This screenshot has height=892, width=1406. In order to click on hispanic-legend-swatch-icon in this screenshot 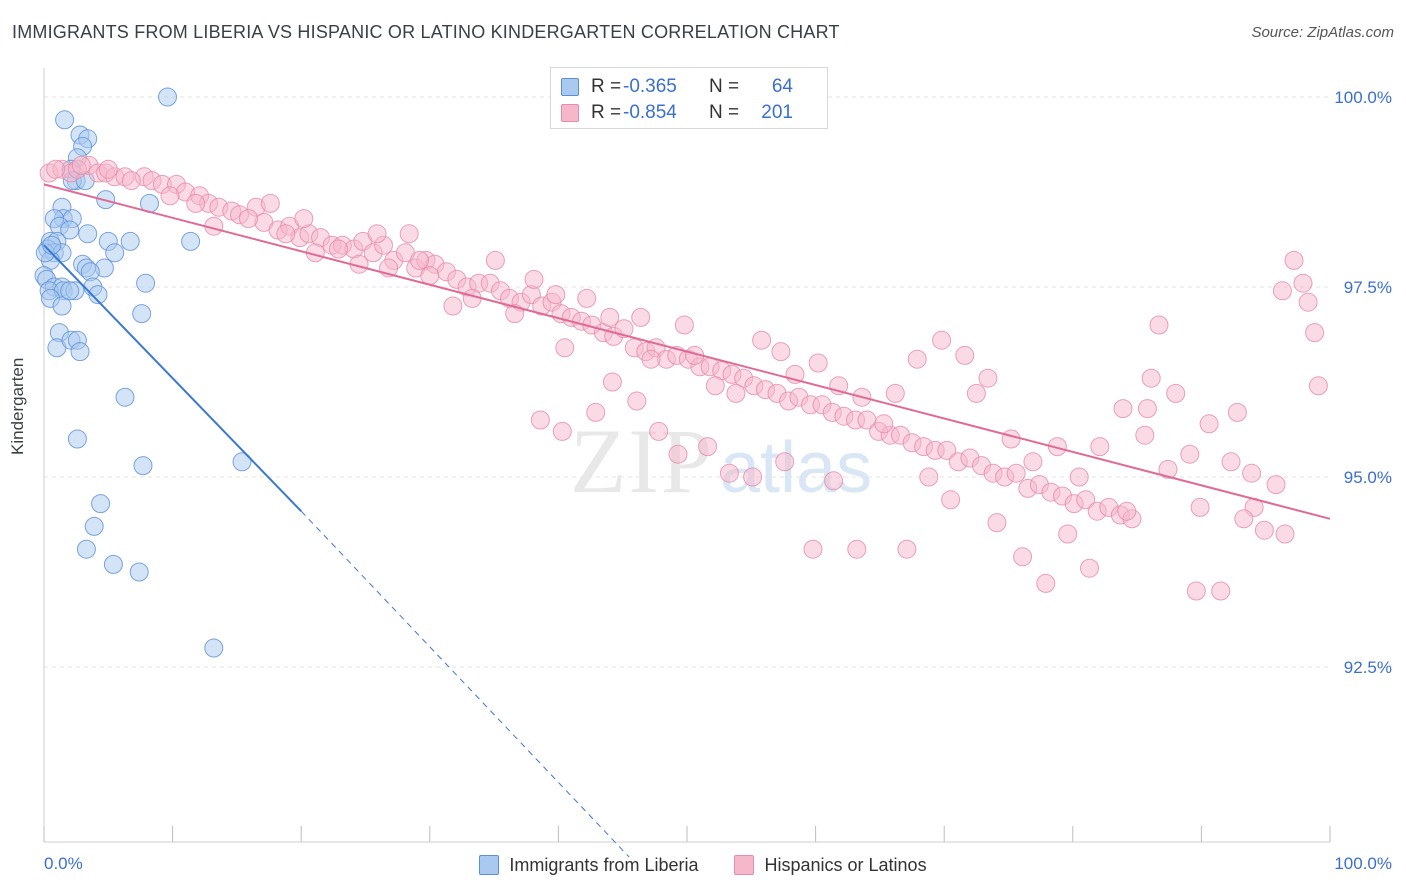, I will do `click(744, 865)`.